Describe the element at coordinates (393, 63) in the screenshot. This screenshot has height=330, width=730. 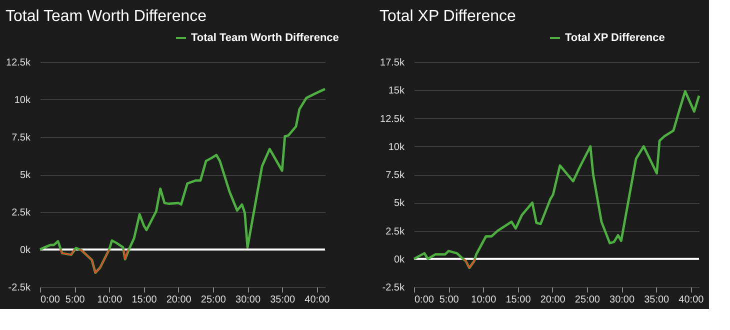
I see `y-tick-label: 17.5k` at that location.